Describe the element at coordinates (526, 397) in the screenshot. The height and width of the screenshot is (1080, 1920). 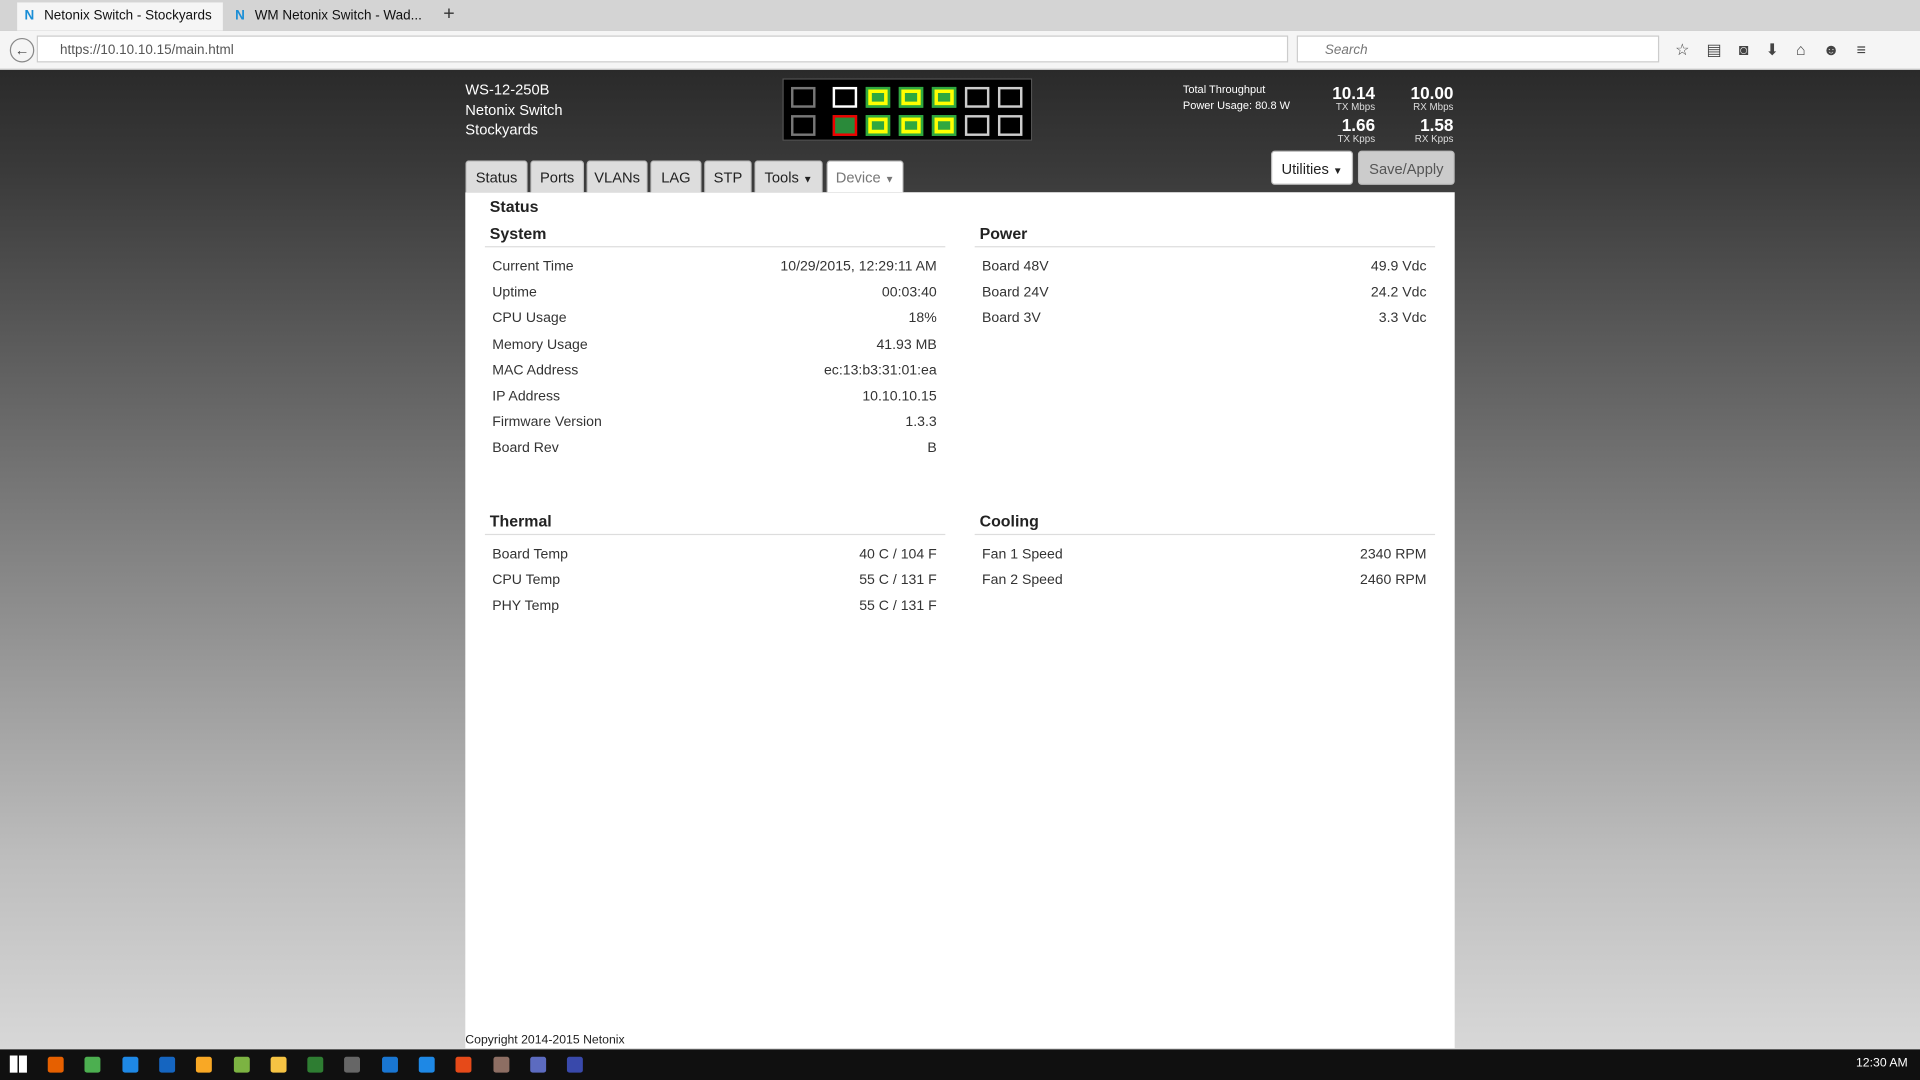
I see `row-label: IP Address` at that location.